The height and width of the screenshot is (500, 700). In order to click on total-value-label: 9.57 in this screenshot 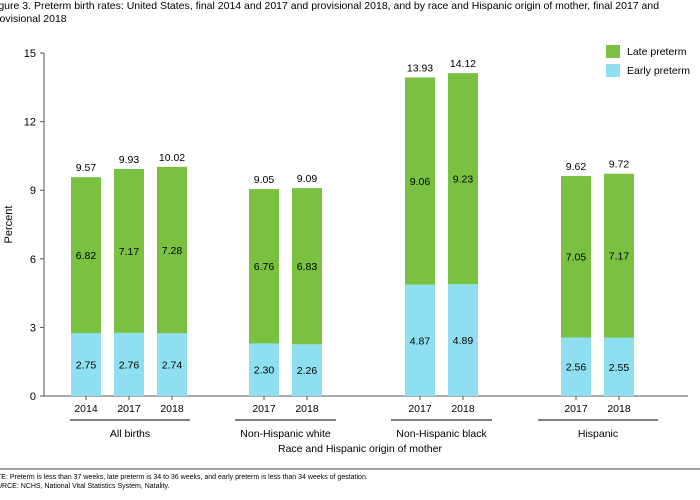, I will do `click(86, 168)`.